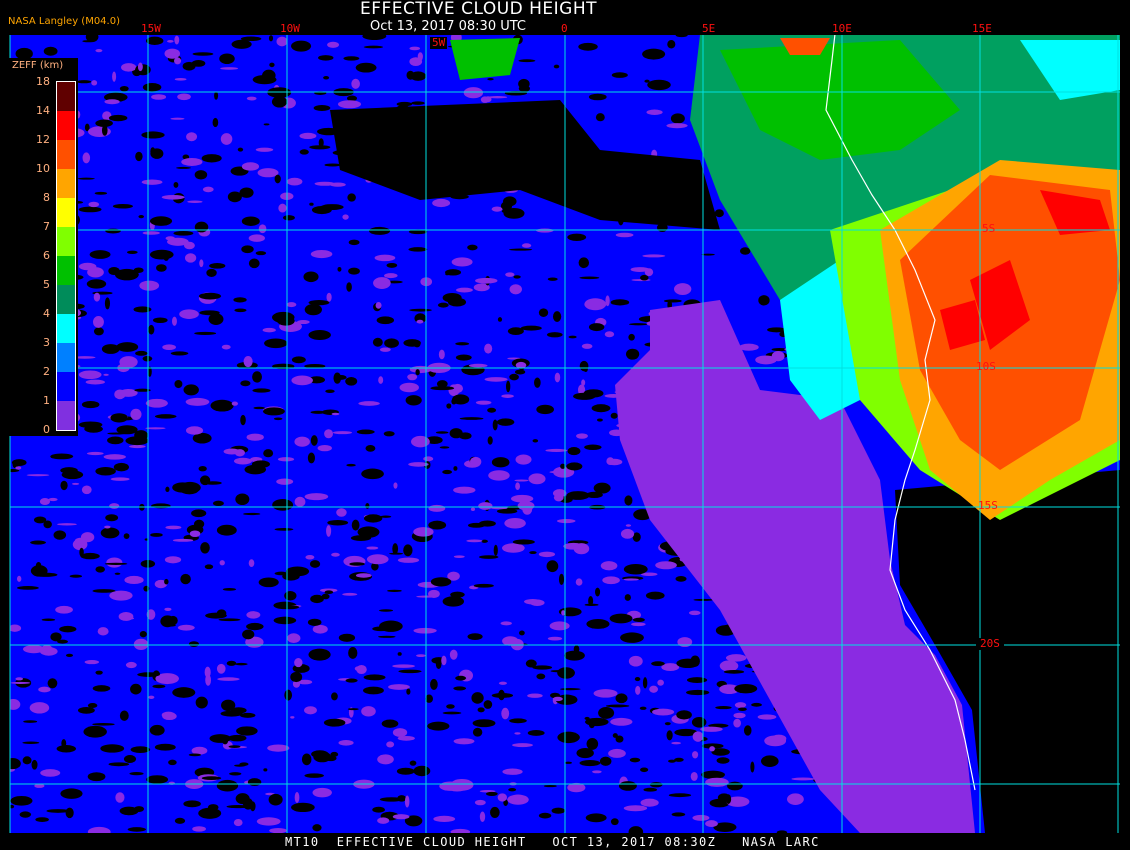 The width and height of the screenshot is (1130, 850). What do you see at coordinates (1007, 651) in the screenshot?
I see `land-clear-region` at bounding box center [1007, 651].